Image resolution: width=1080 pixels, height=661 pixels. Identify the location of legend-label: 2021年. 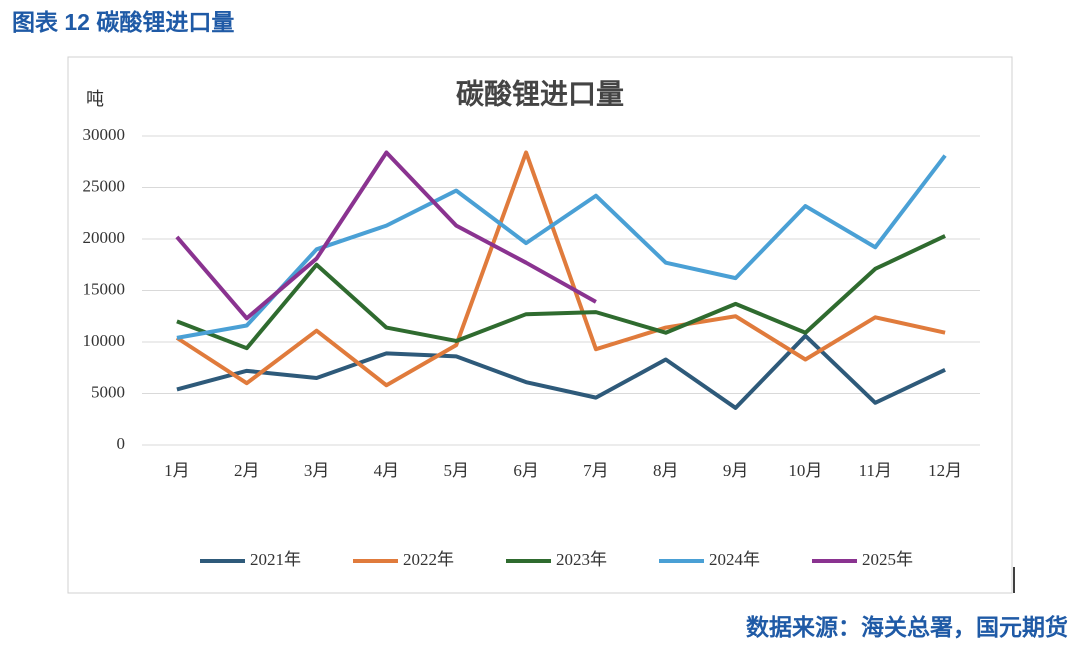
(275, 559).